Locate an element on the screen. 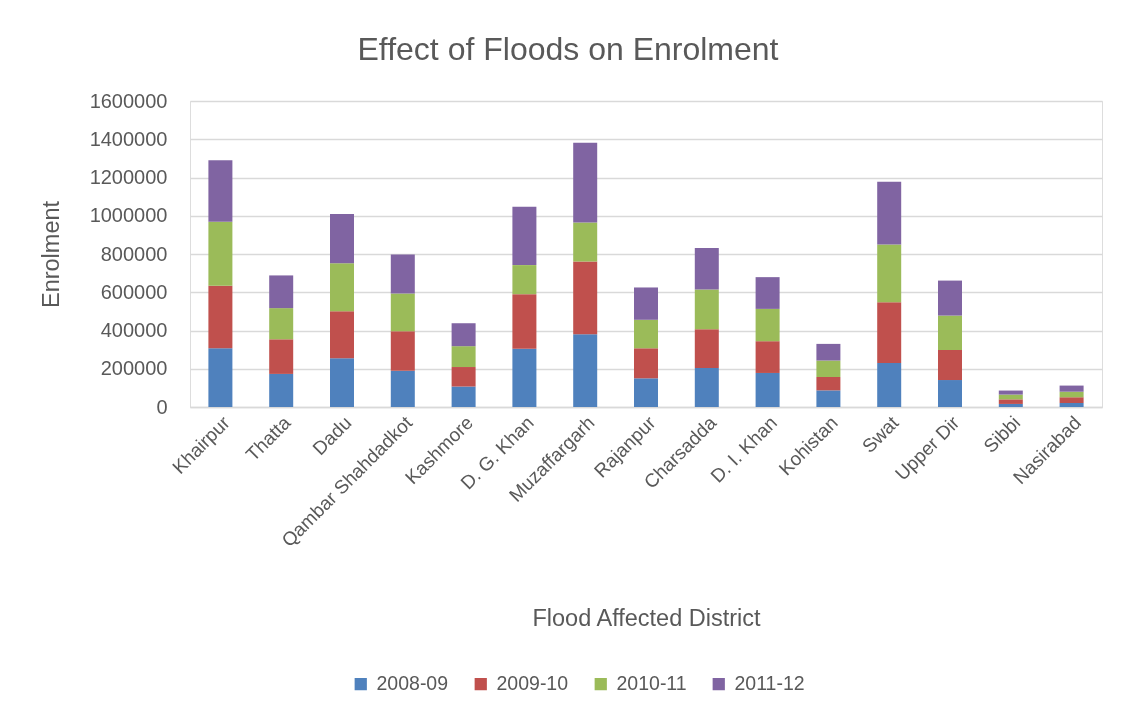 Image resolution: width=1121 pixels, height=716 pixels. y-tick-label: 800000 is located at coordinates (134, 253).